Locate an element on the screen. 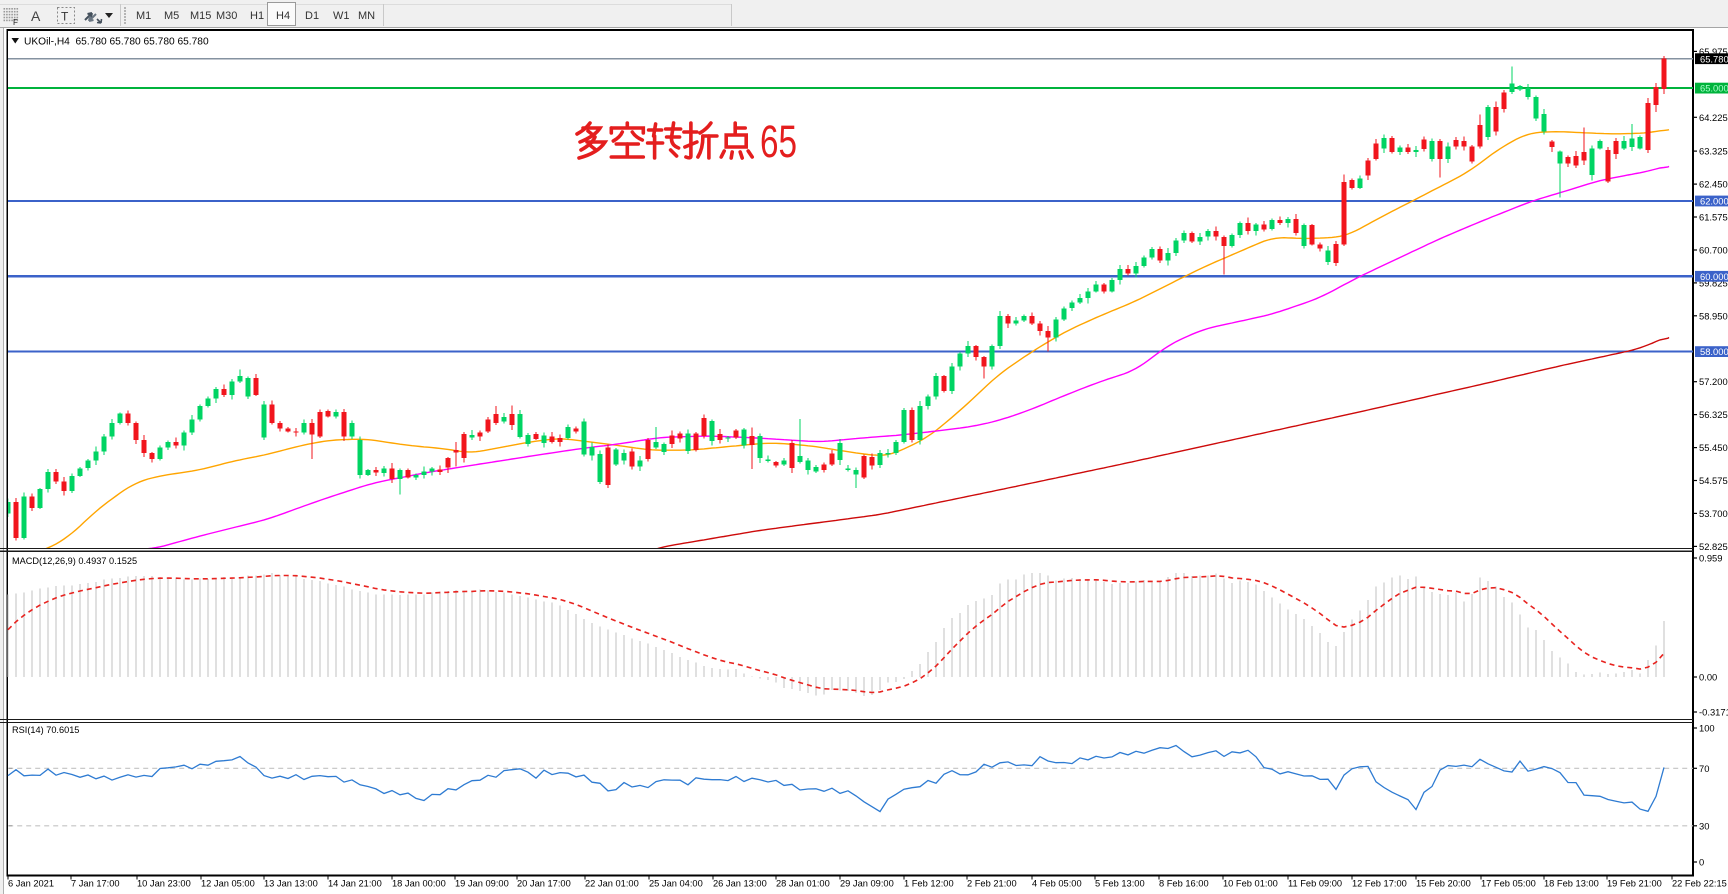  svg-text: 18 Feb 13:00 is located at coordinates (1571, 884).